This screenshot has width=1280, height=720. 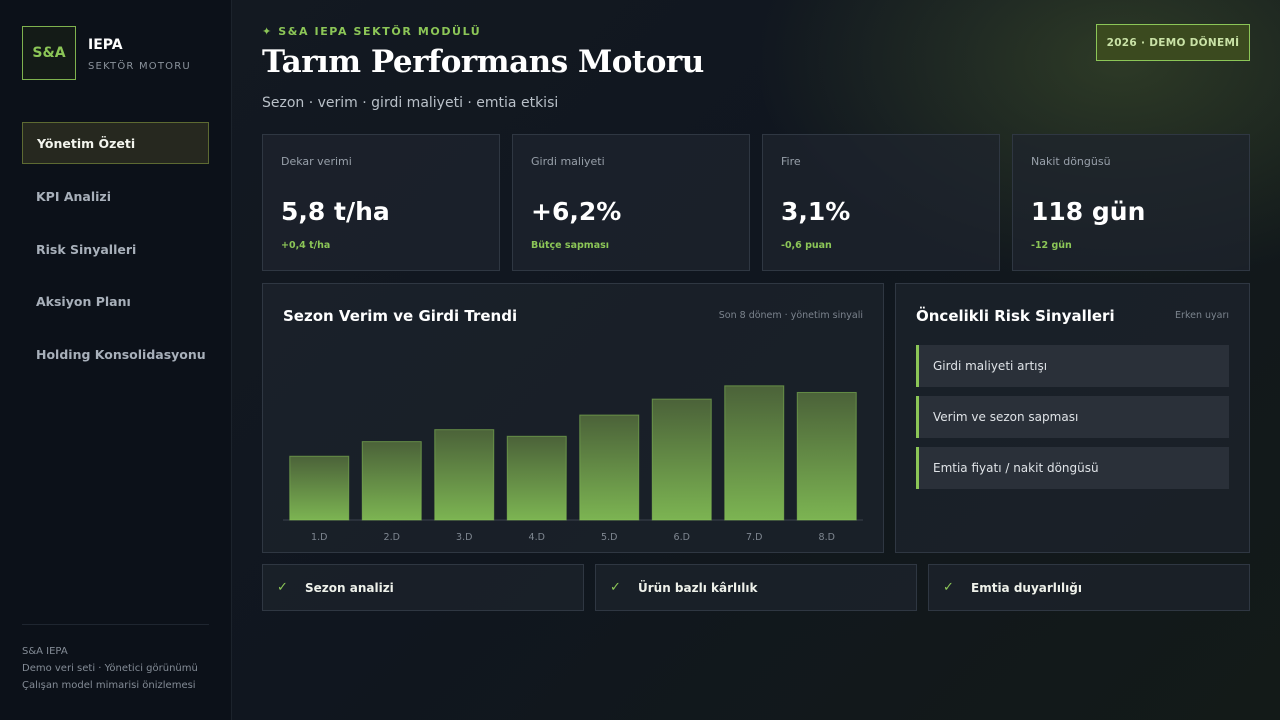 What do you see at coordinates (536, 478) in the screenshot?
I see `chart-bar-4.D` at bounding box center [536, 478].